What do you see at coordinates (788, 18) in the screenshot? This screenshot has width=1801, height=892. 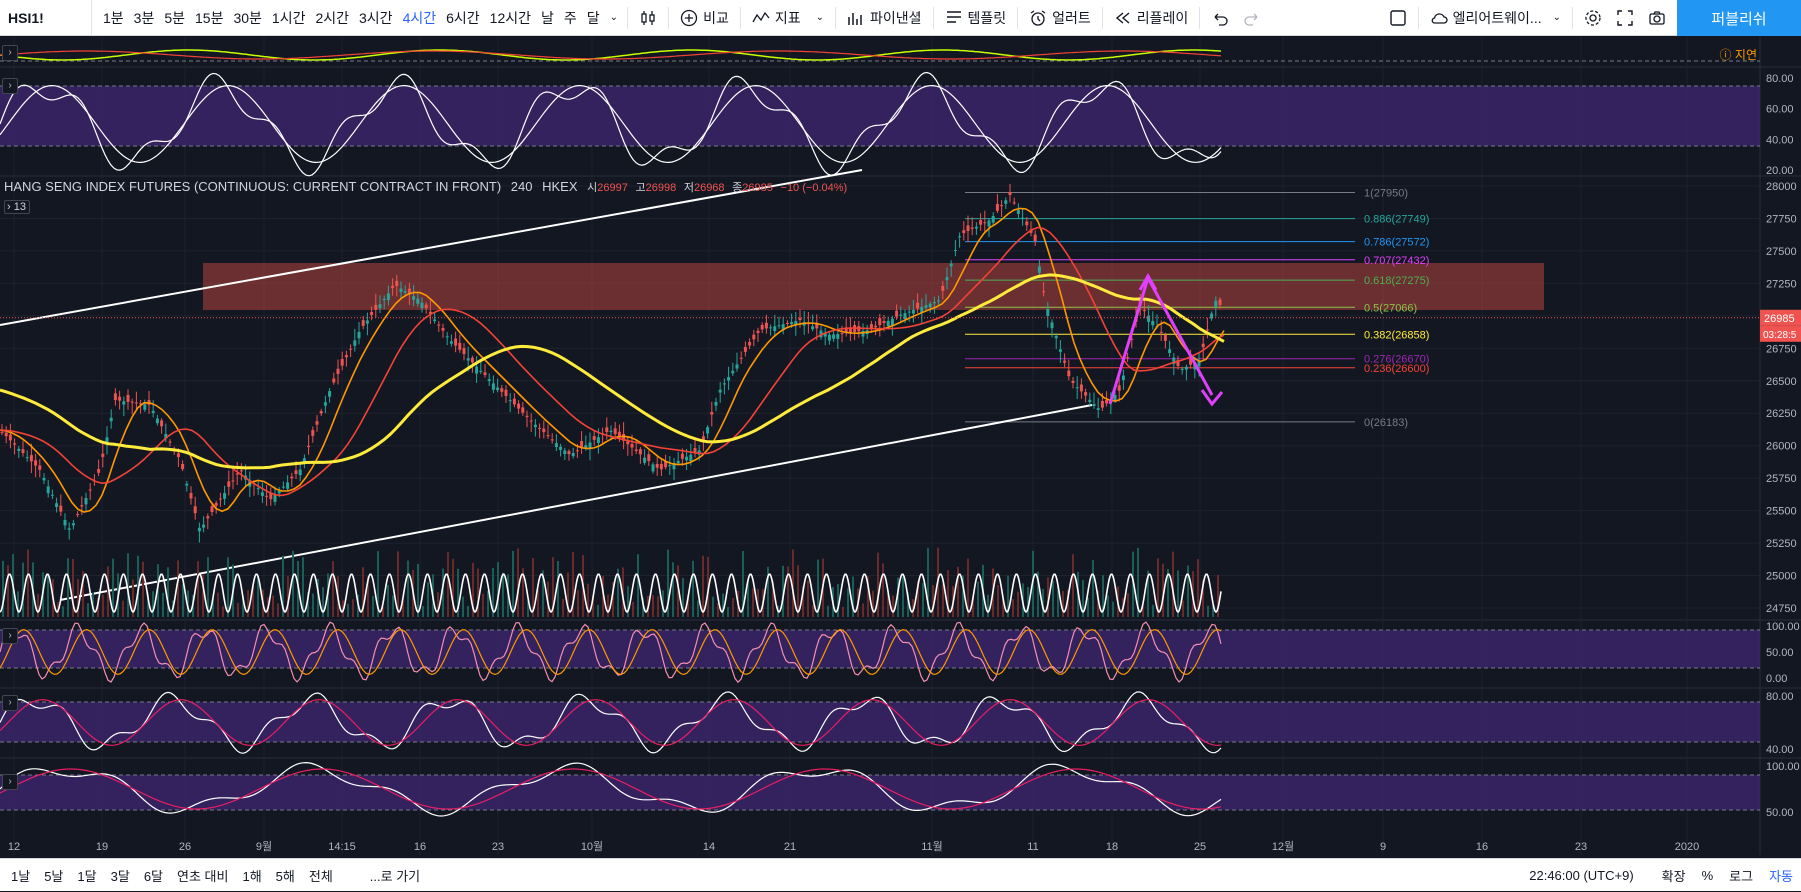 I see `indicators-button: 지표 ⌄` at bounding box center [788, 18].